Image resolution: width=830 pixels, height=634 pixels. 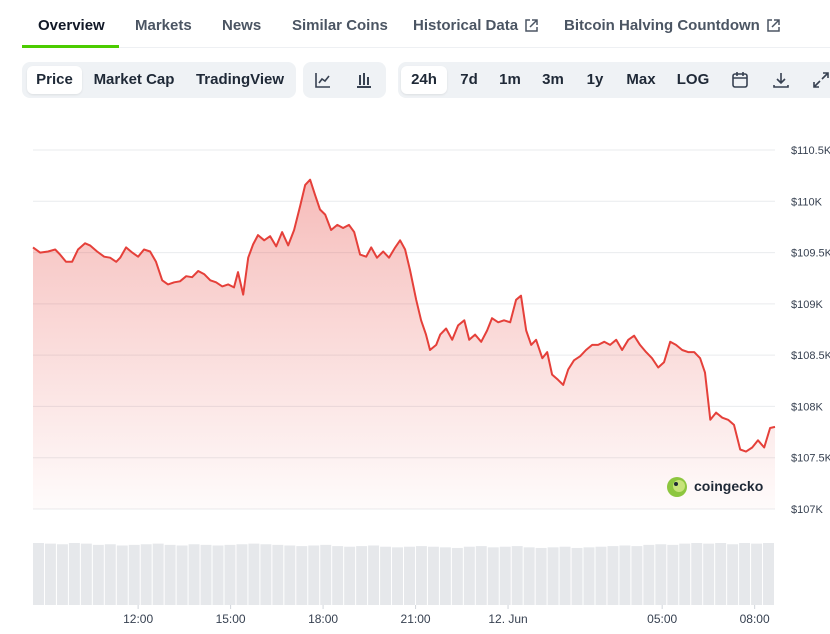 I want to click on range-button: 1m, so click(x=510, y=80).